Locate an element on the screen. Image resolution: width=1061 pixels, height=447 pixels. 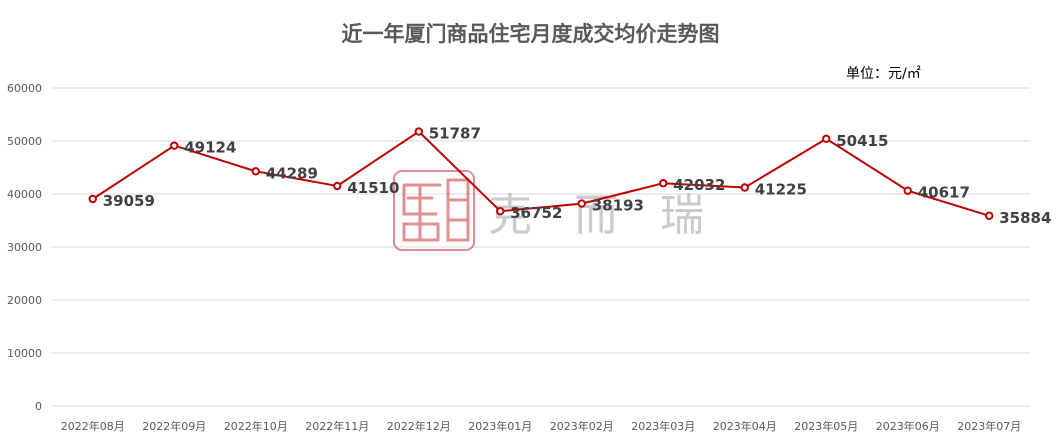
unit-label: 单位：元/㎡ is located at coordinates (883, 74).